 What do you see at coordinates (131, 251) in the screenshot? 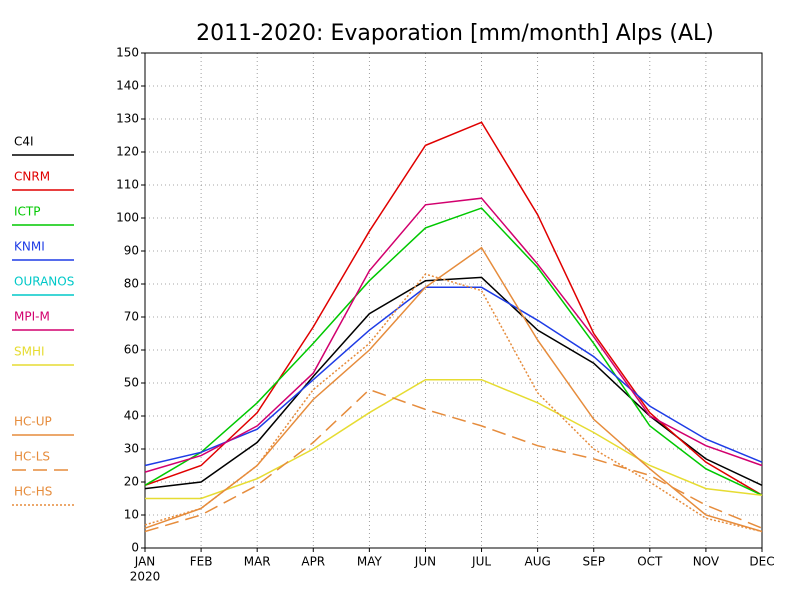
I see `y-tick-label: 90` at bounding box center [131, 251].